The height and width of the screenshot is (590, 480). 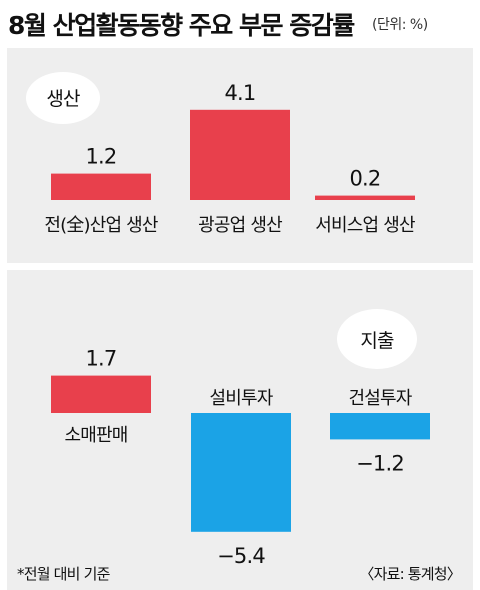 I want to click on production-badge, so click(x=63, y=98).